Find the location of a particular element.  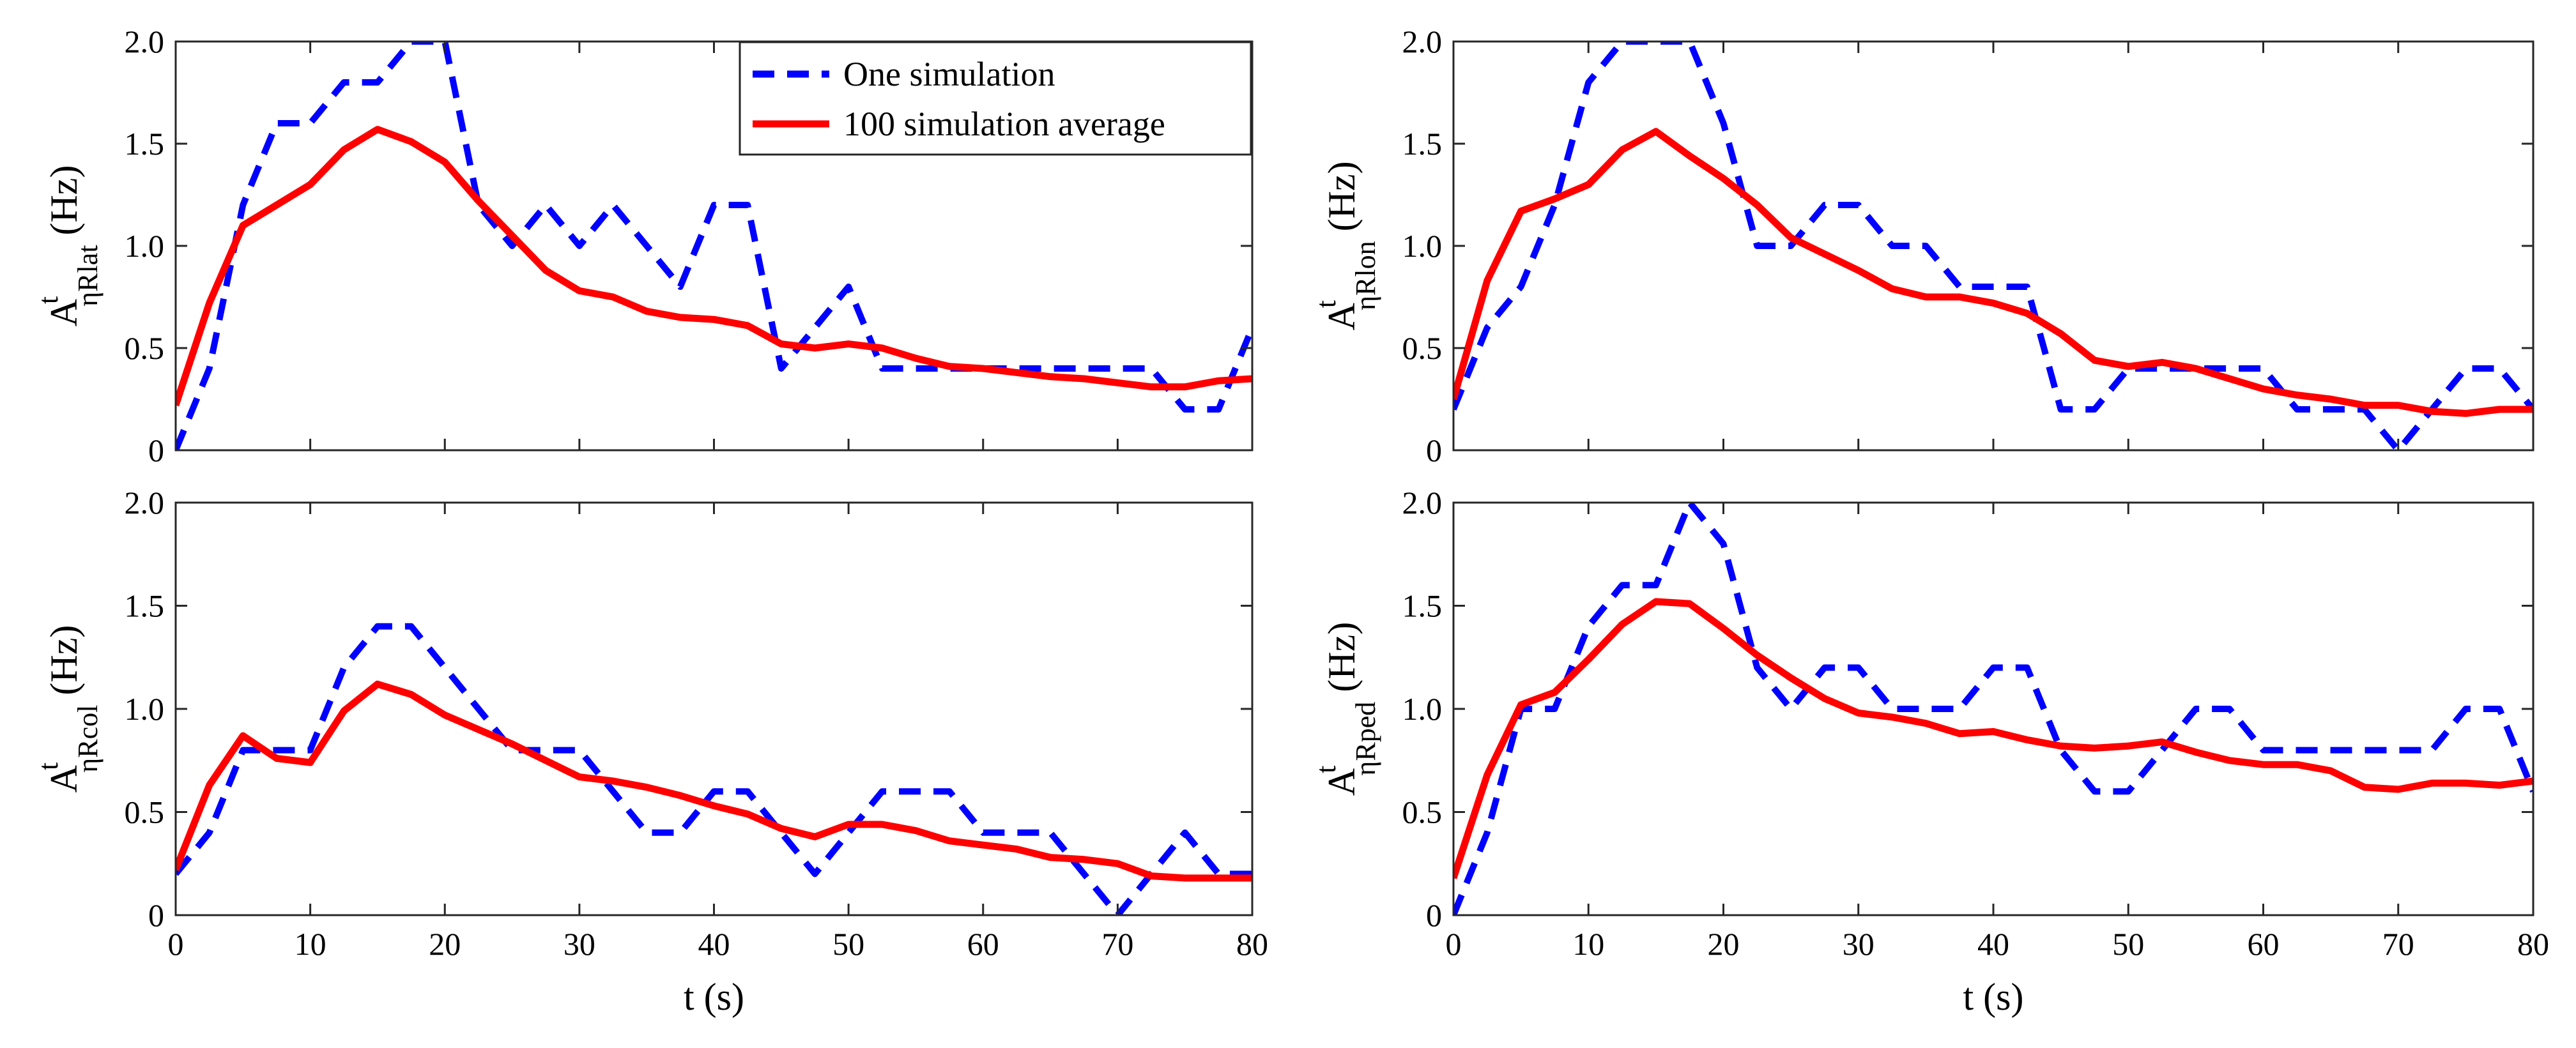

y-axis-label: At ηRlon (Hz) is located at coordinates (1345, 245).